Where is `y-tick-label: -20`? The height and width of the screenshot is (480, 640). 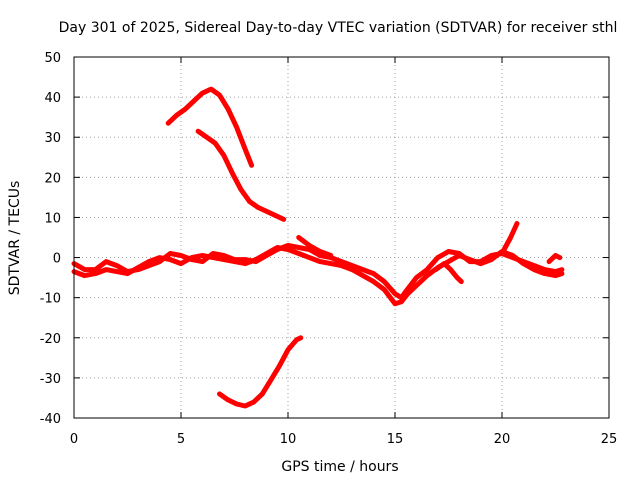
y-tick-label: -20 is located at coordinates (50, 339).